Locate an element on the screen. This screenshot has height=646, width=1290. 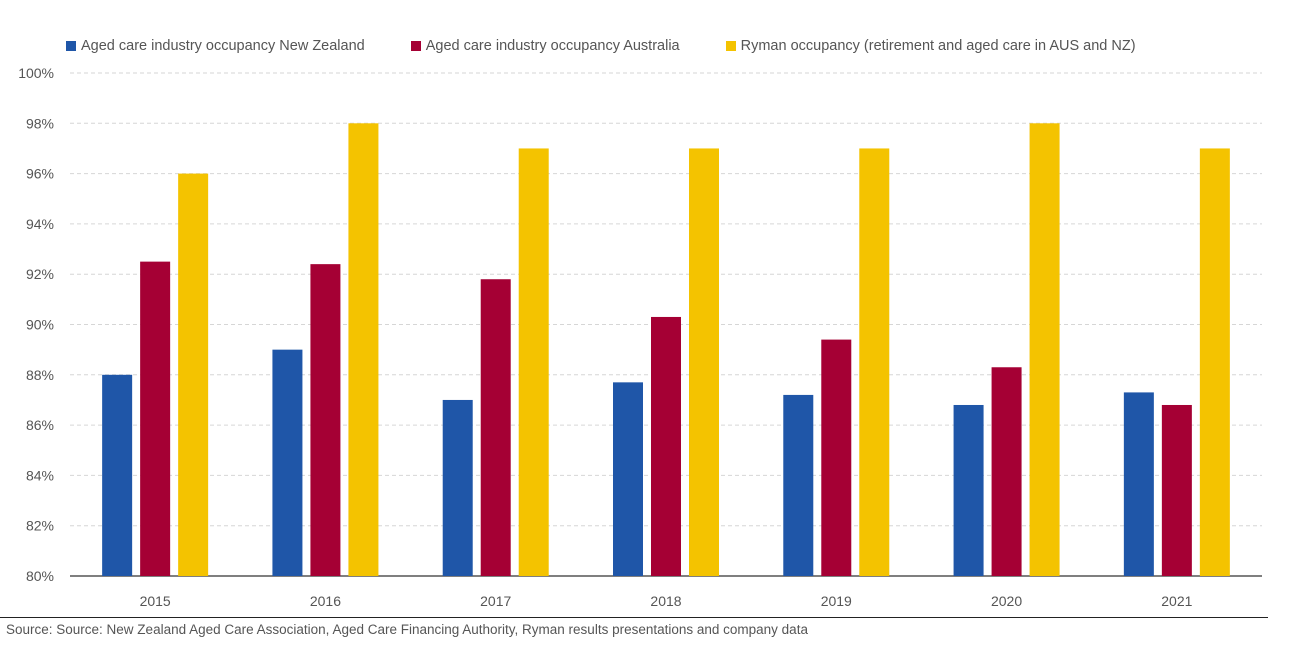
legend-item-nz: Aged care industry occupancy New Zealand is located at coordinates (215, 46).